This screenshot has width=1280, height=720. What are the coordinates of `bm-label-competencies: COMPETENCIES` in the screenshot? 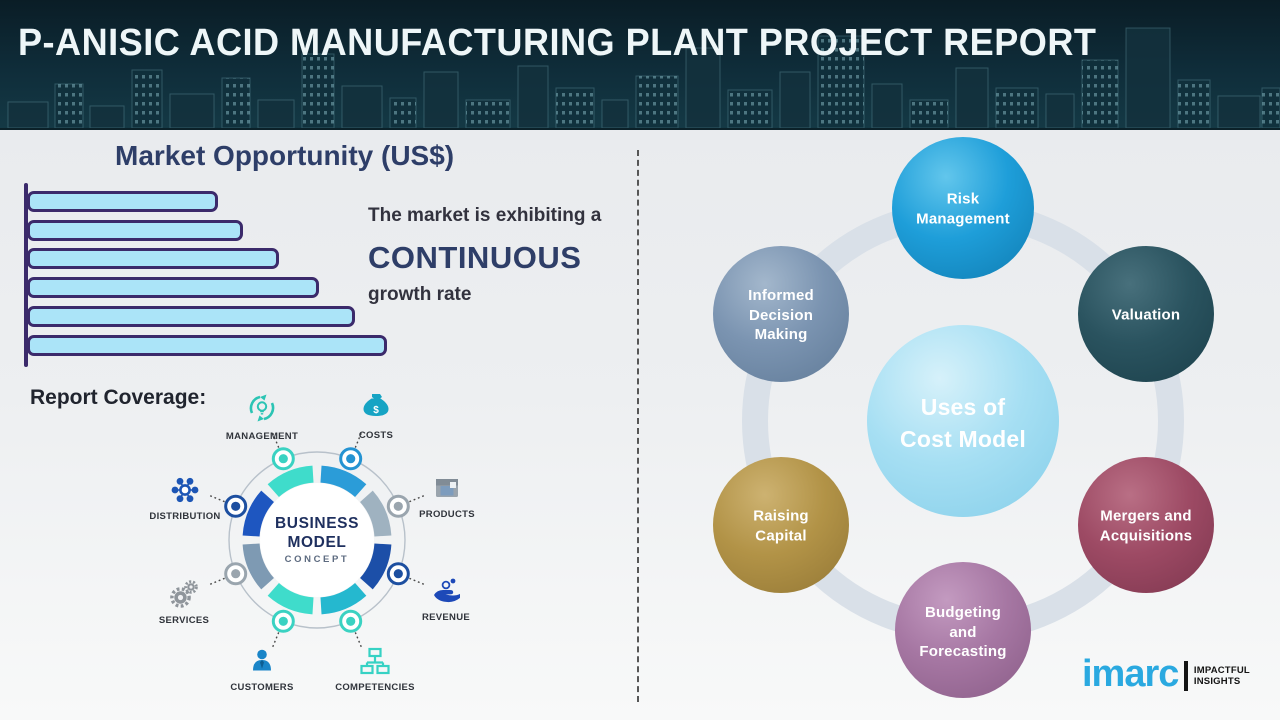 It's located at (375, 687).